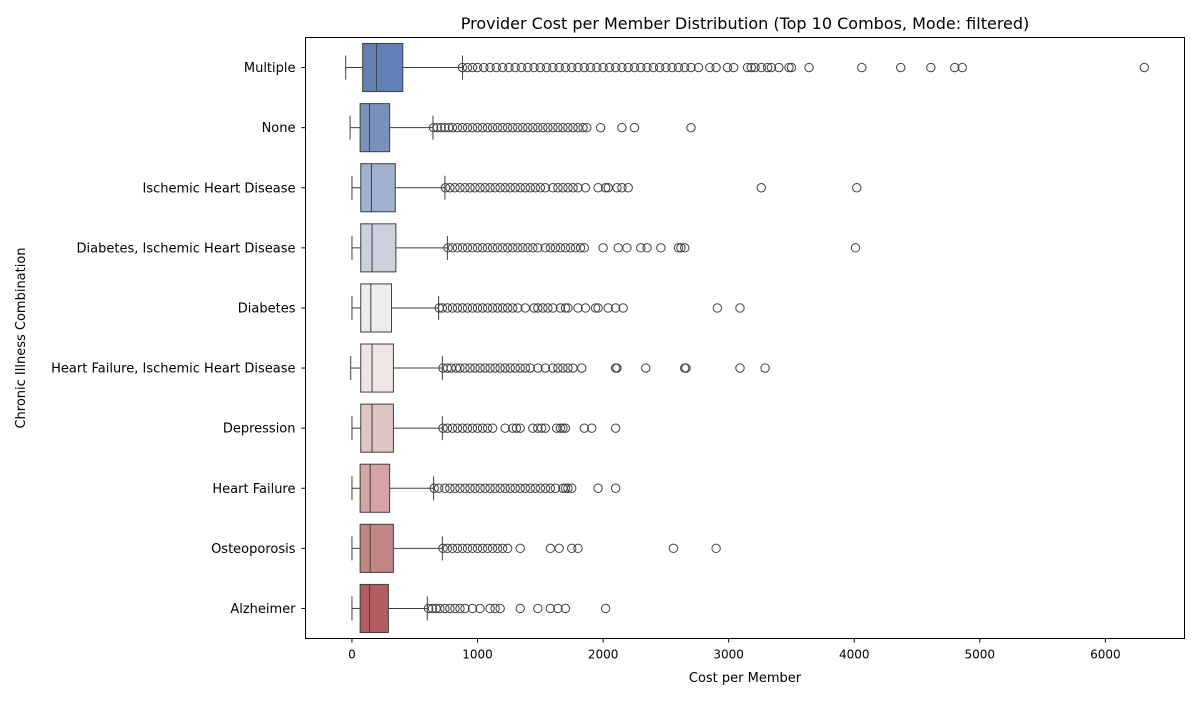  Describe the element at coordinates (270, 68) in the screenshot. I see `y-tick-label: Multiple` at that location.